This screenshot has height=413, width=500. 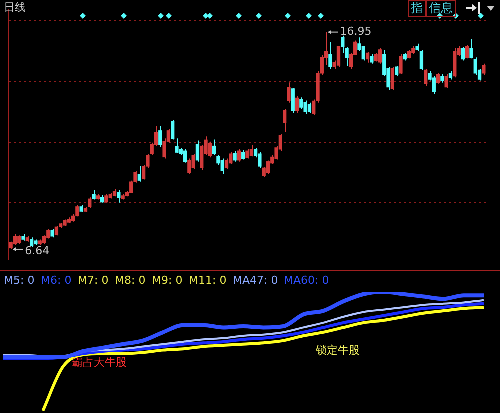 I want to click on annotation: 16.95, so click(x=356, y=31).